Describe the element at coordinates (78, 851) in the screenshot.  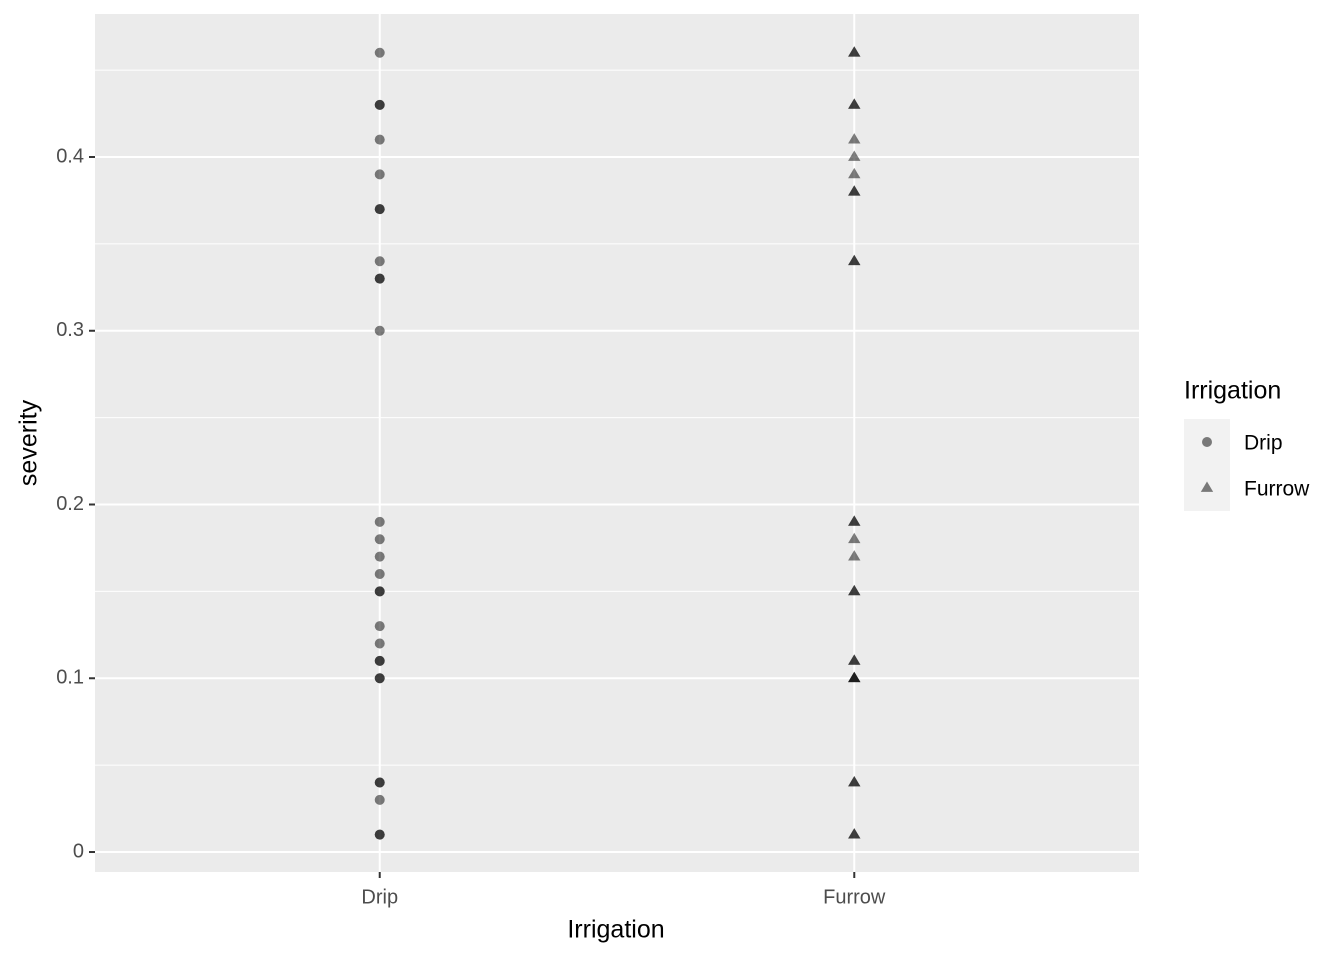
I see `y-tick-label: 0` at that location.